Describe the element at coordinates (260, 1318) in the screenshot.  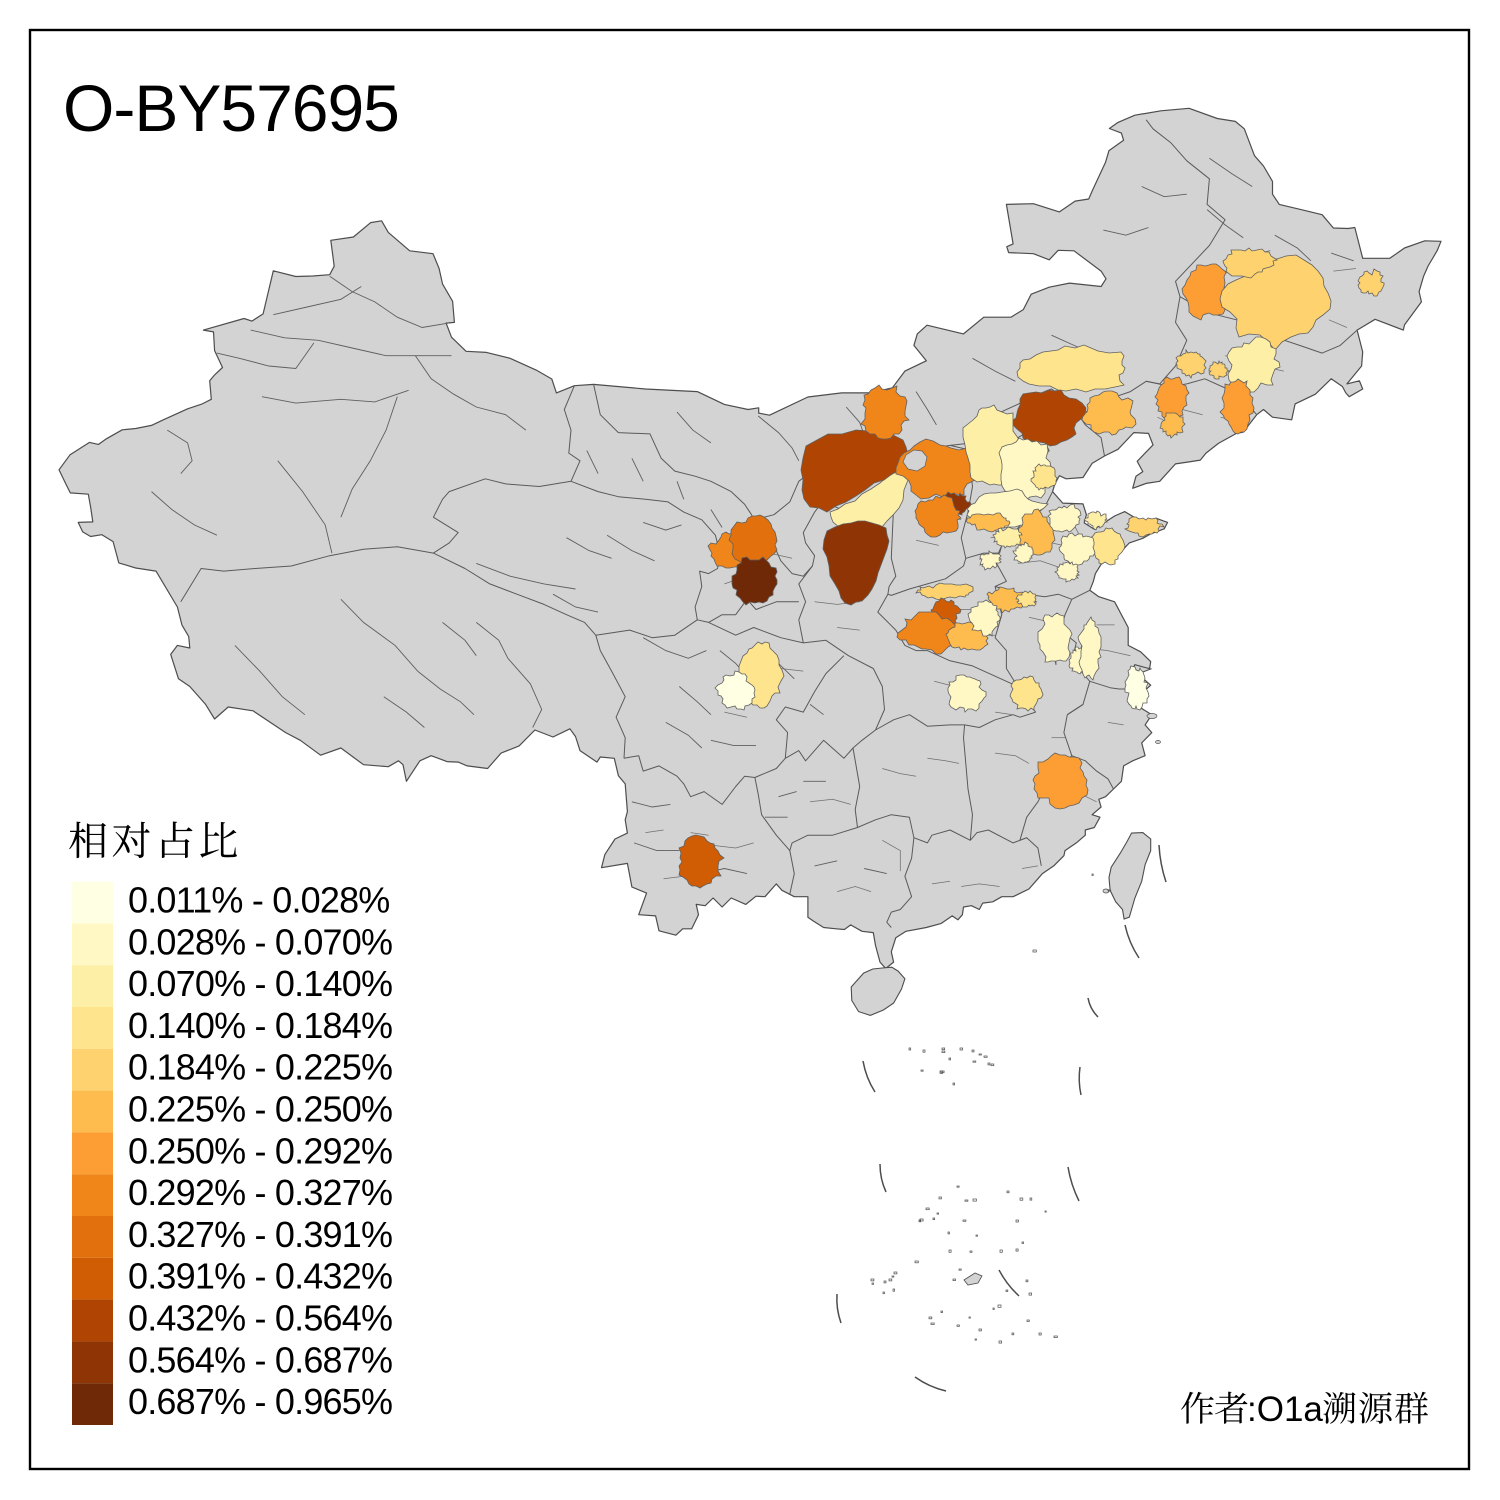
I see `svg-text: 0.432% - 0.564%` at that location.